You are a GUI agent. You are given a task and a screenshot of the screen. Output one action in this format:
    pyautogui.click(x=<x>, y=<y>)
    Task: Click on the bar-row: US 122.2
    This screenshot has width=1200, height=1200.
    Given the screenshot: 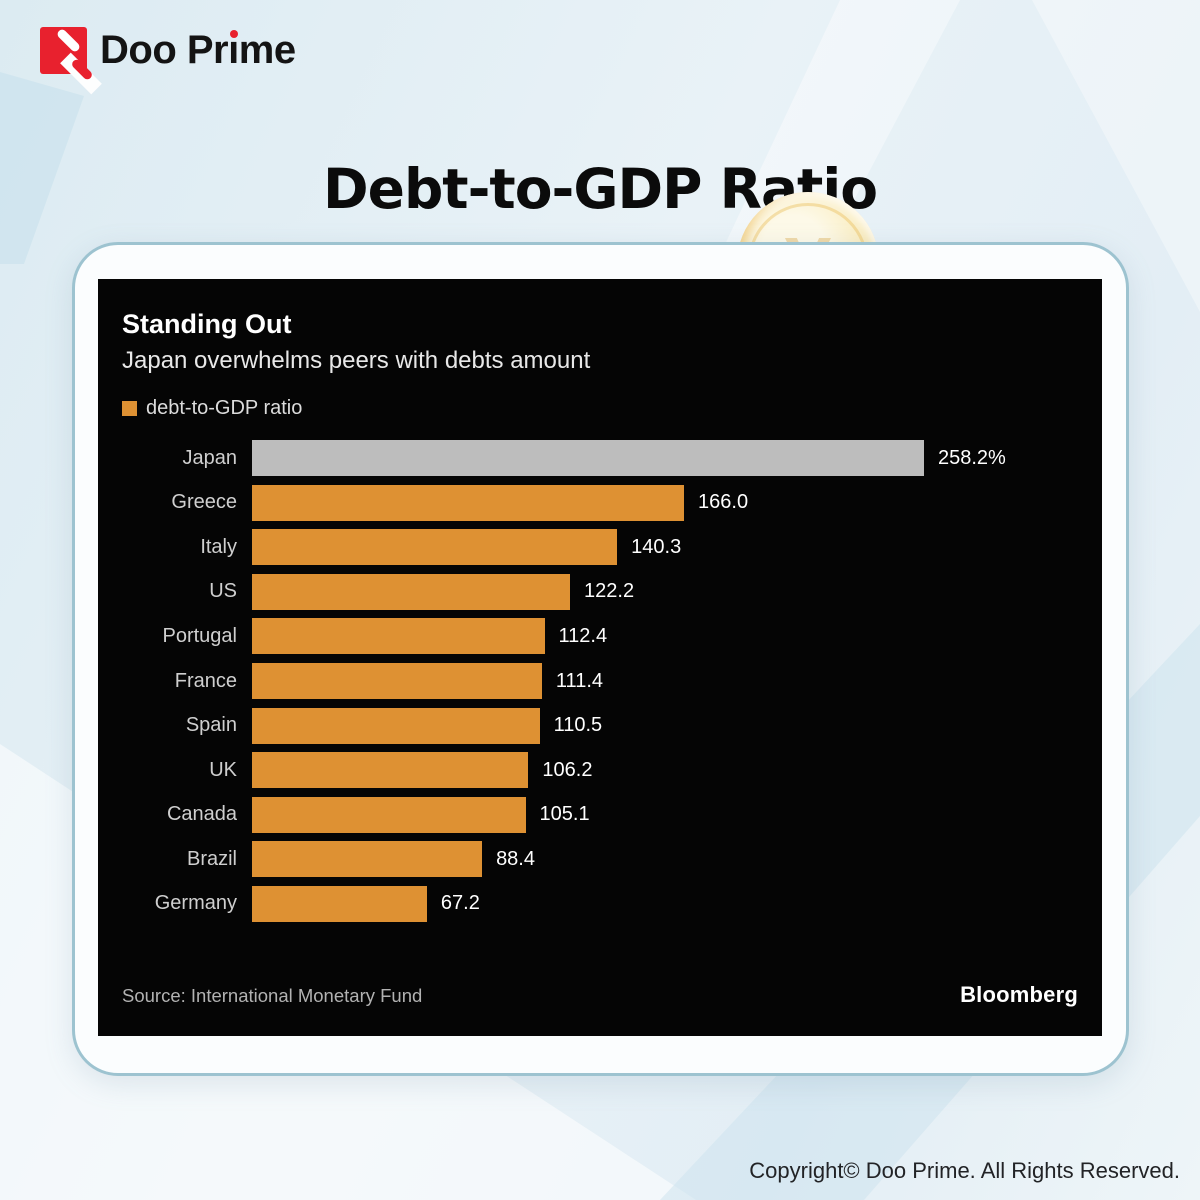 What is the action you would take?
    pyautogui.click(x=600, y=591)
    